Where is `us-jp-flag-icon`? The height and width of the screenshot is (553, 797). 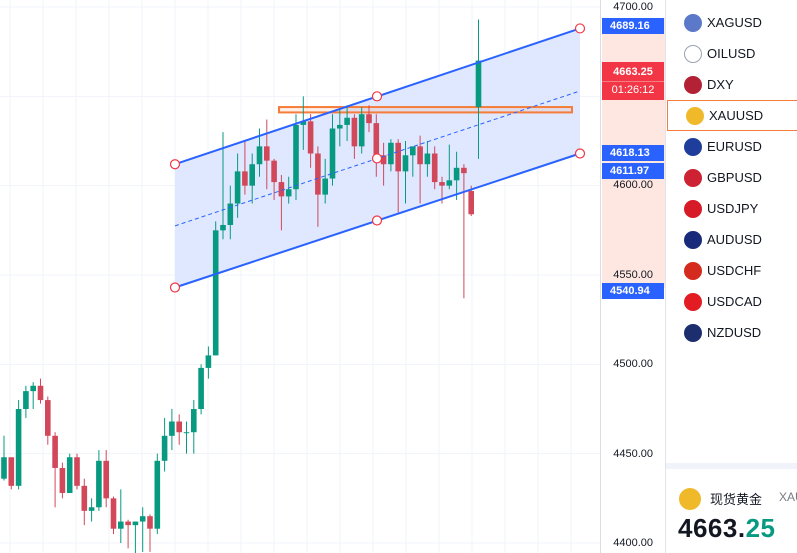 us-jp-flag-icon is located at coordinates (693, 208).